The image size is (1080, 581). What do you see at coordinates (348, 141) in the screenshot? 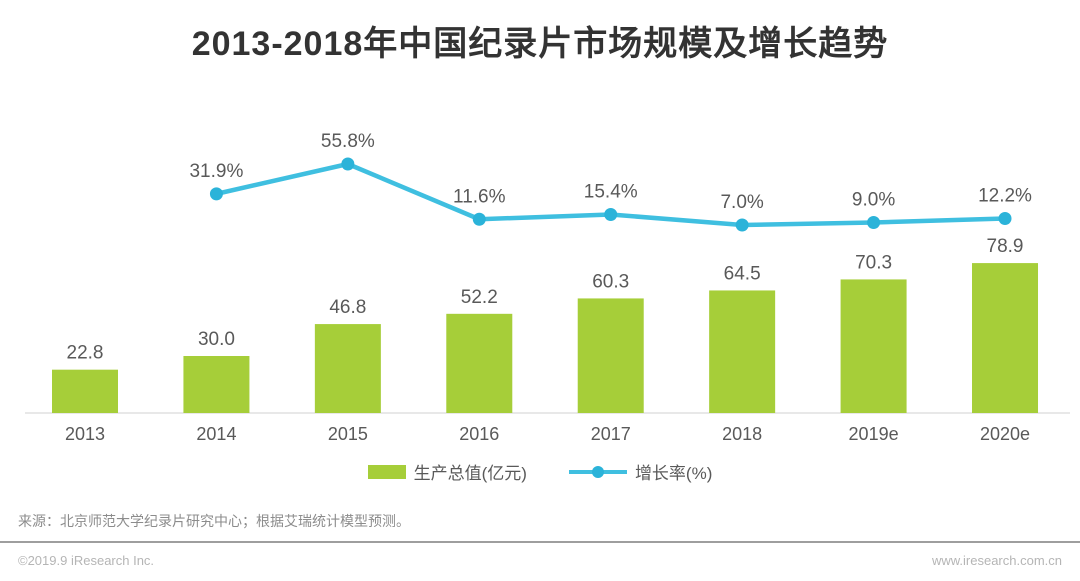
I see `growth-value-label: 55.8%` at bounding box center [348, 141].